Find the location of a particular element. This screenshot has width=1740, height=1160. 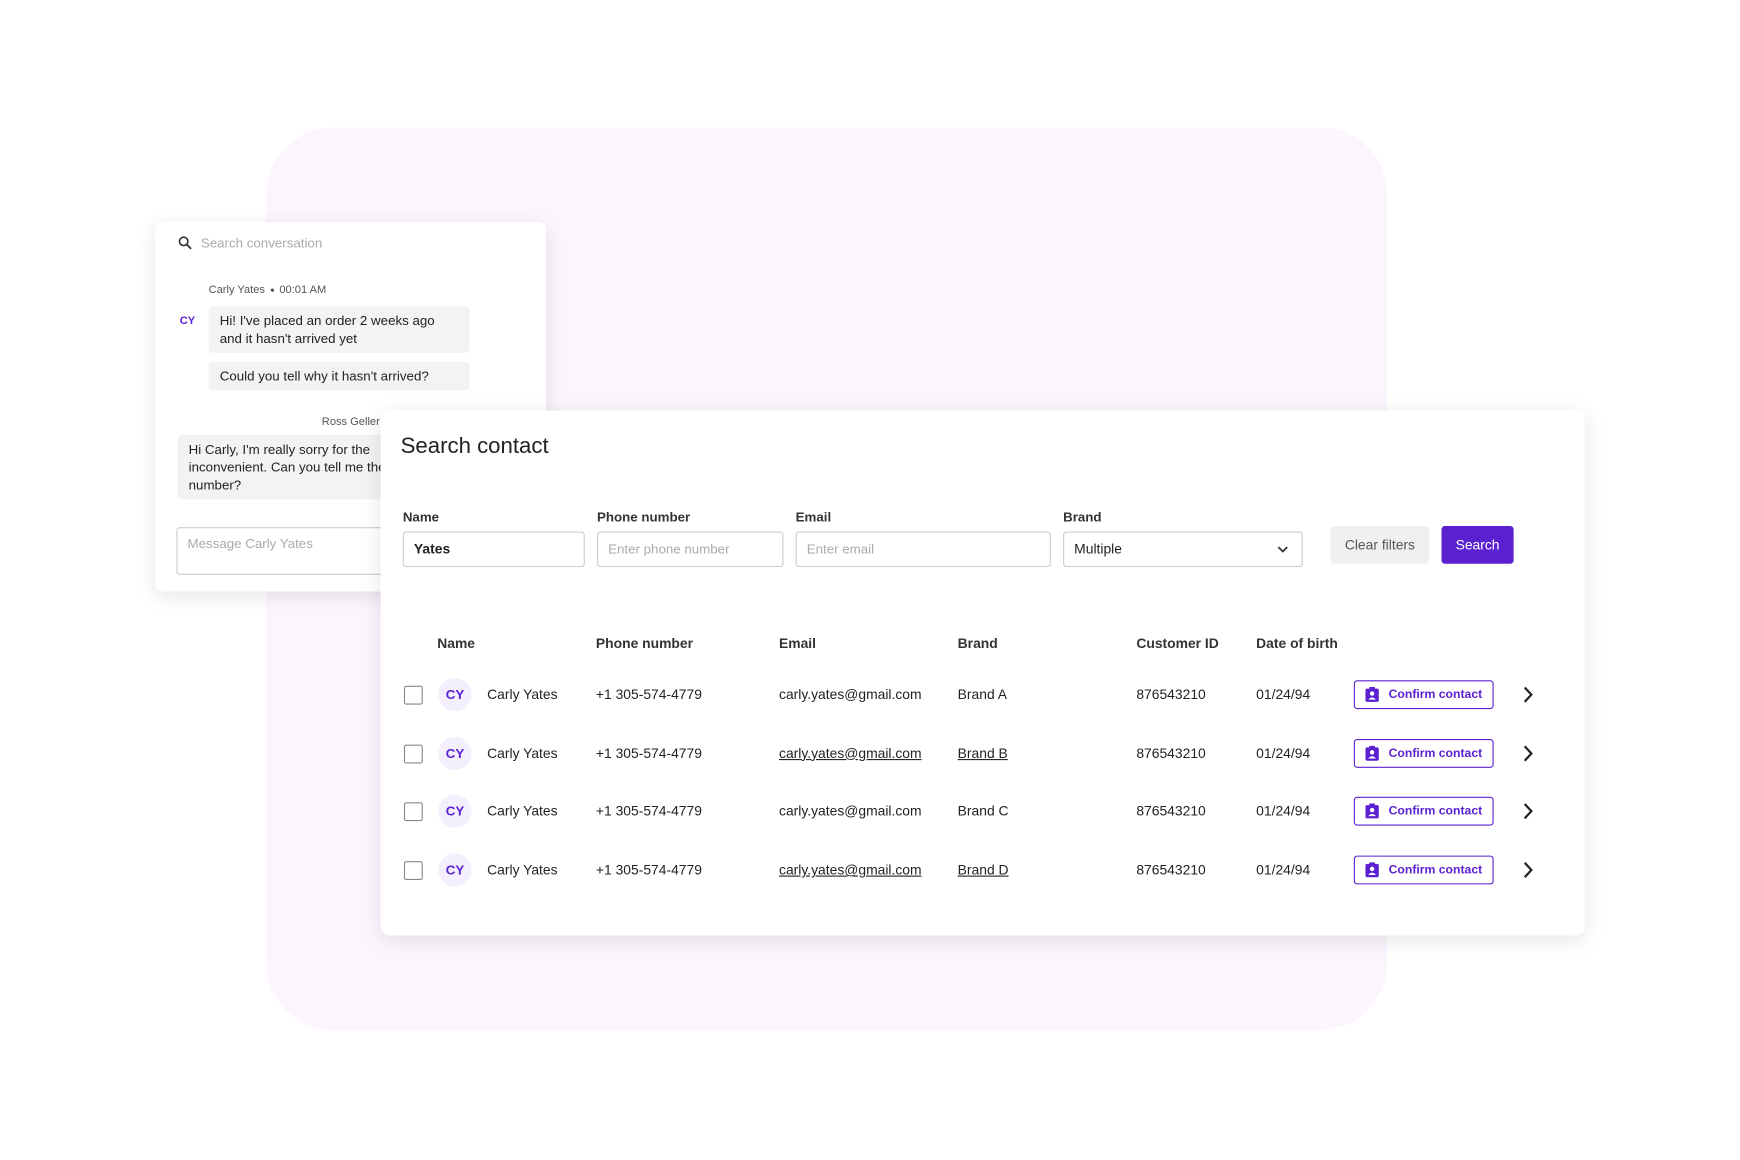

search-icon is located at coordinates (185, 243).